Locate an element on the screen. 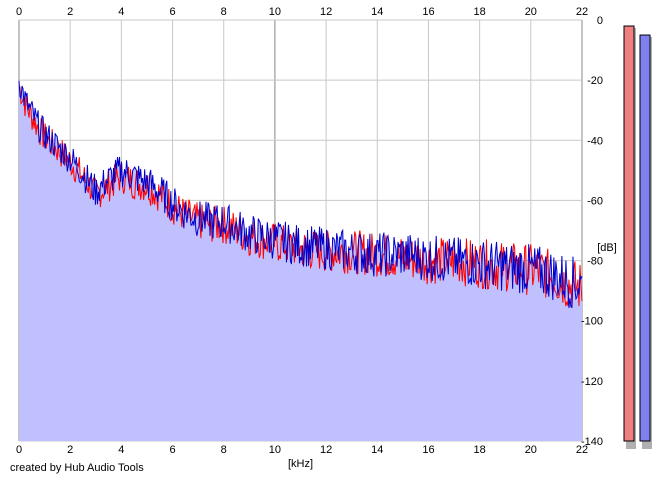  y-tick-label: -140 is located at coordinates (592, 442).